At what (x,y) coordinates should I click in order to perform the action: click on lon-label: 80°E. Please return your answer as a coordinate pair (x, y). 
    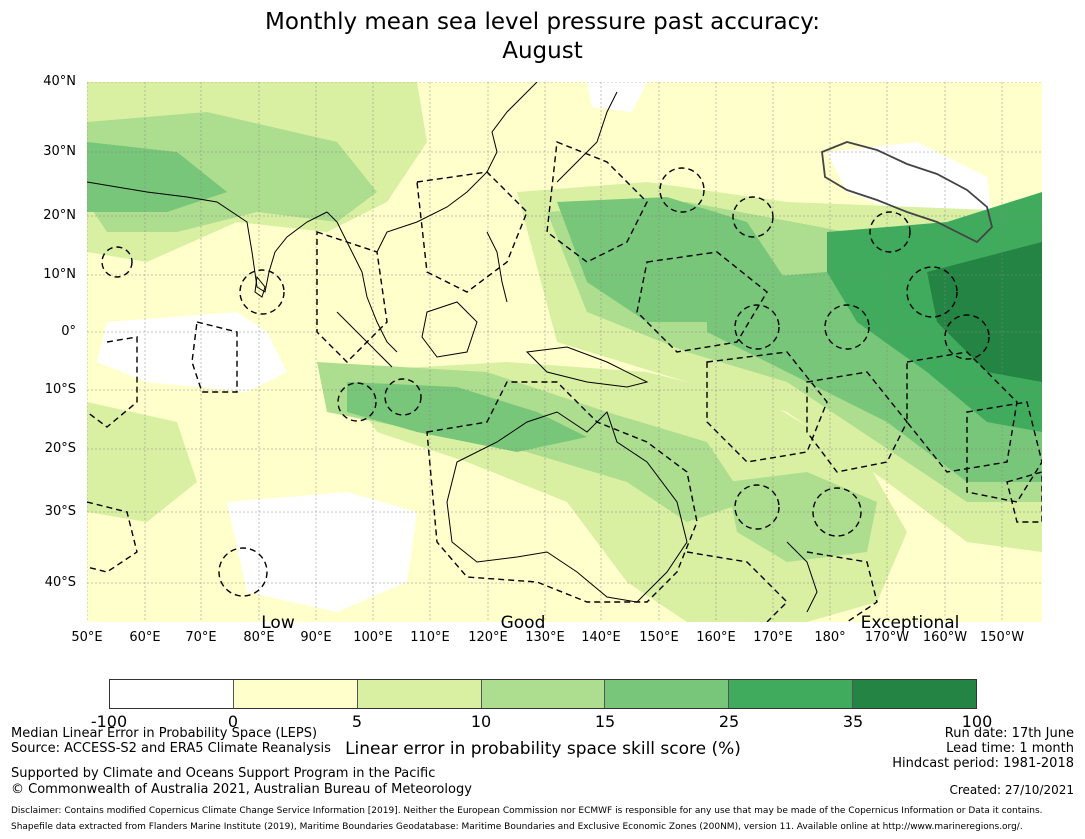
    Looking at the image, I should click on (259, 637).